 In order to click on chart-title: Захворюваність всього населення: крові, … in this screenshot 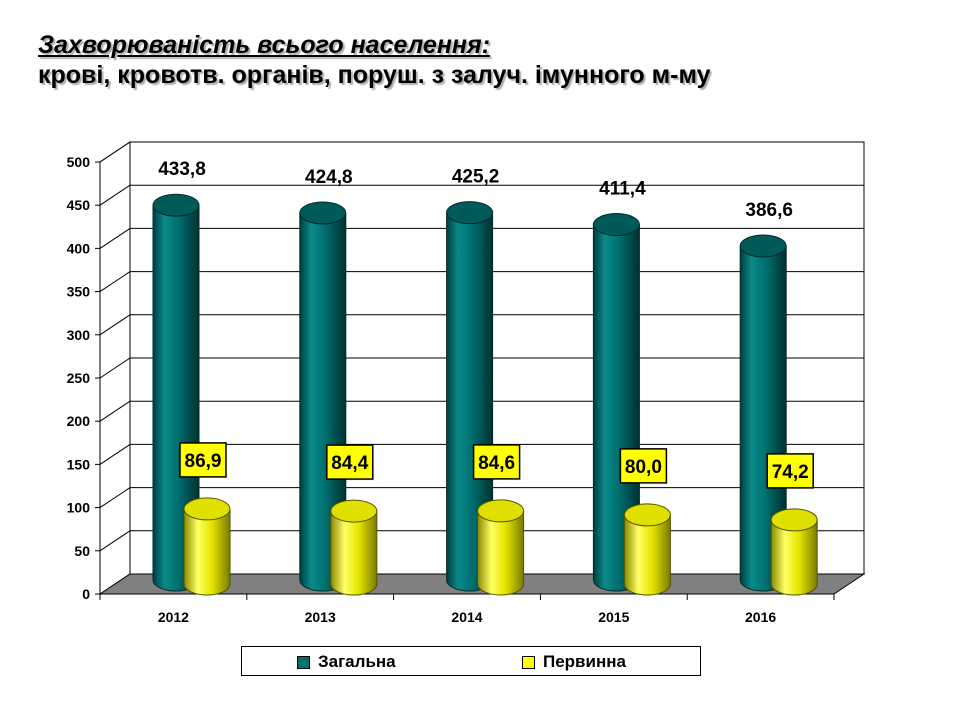, I will do `click(374, 60)`.